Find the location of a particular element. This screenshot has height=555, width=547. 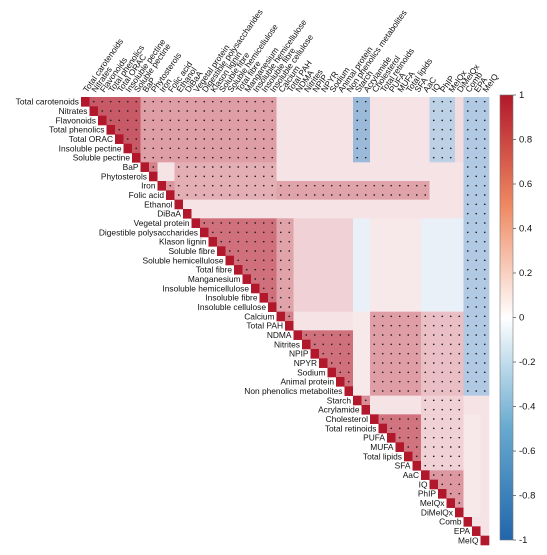

row-label: Total phenolics is located at coordinates (76, 130).